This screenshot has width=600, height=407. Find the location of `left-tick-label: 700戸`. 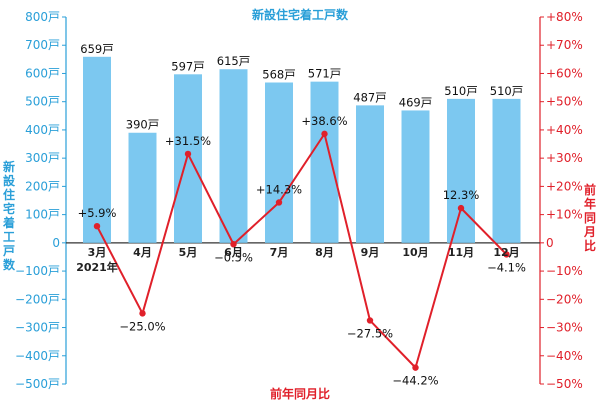

left-tick-label: 700戸 is located at coordinates (42, 45).